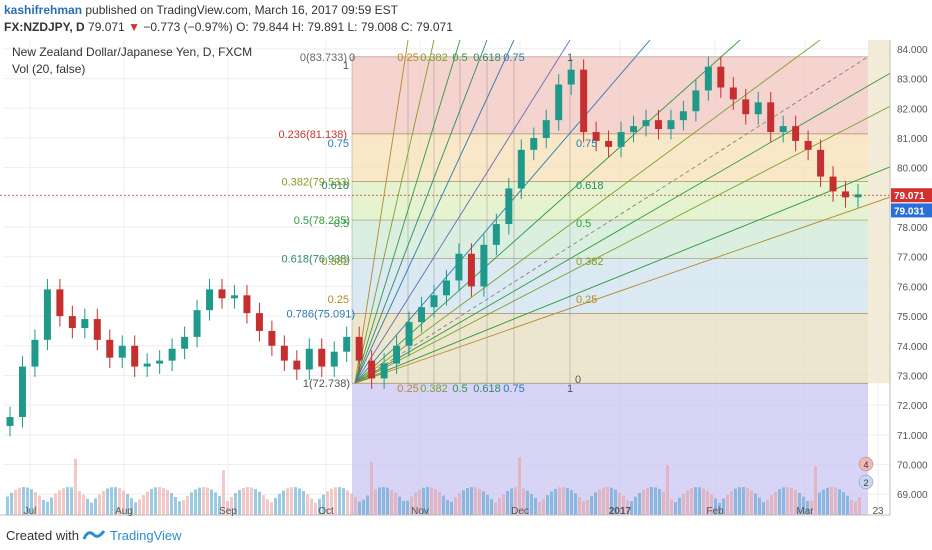 The height and width of the screenshot is (550, 932). Describe the element at coordinates (322, 221) in the screenshot. I see `fib-level-label: 0.5(78.235)` at that location.